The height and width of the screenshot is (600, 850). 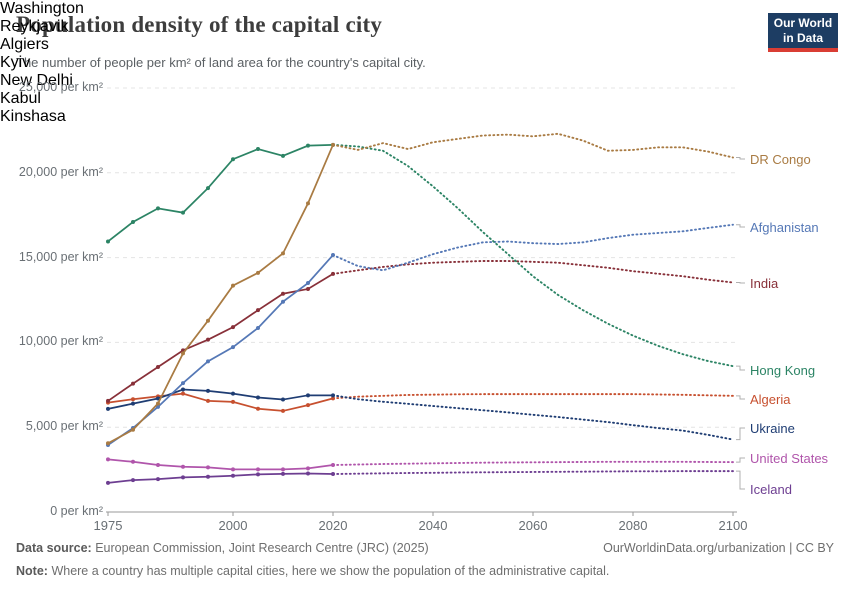 I want to click on series-label-afghanistan: Afghanistan, so click(x=800, y=227).